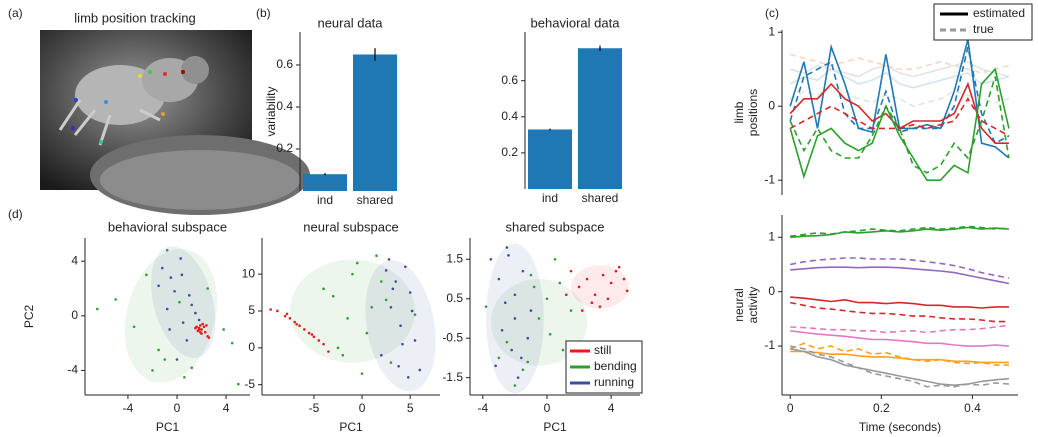 The height and width of the screenshot is (437, 1038). Describe the element at coordinates (602, 350) in the screenshot. I see `legend-label: still` at that location.